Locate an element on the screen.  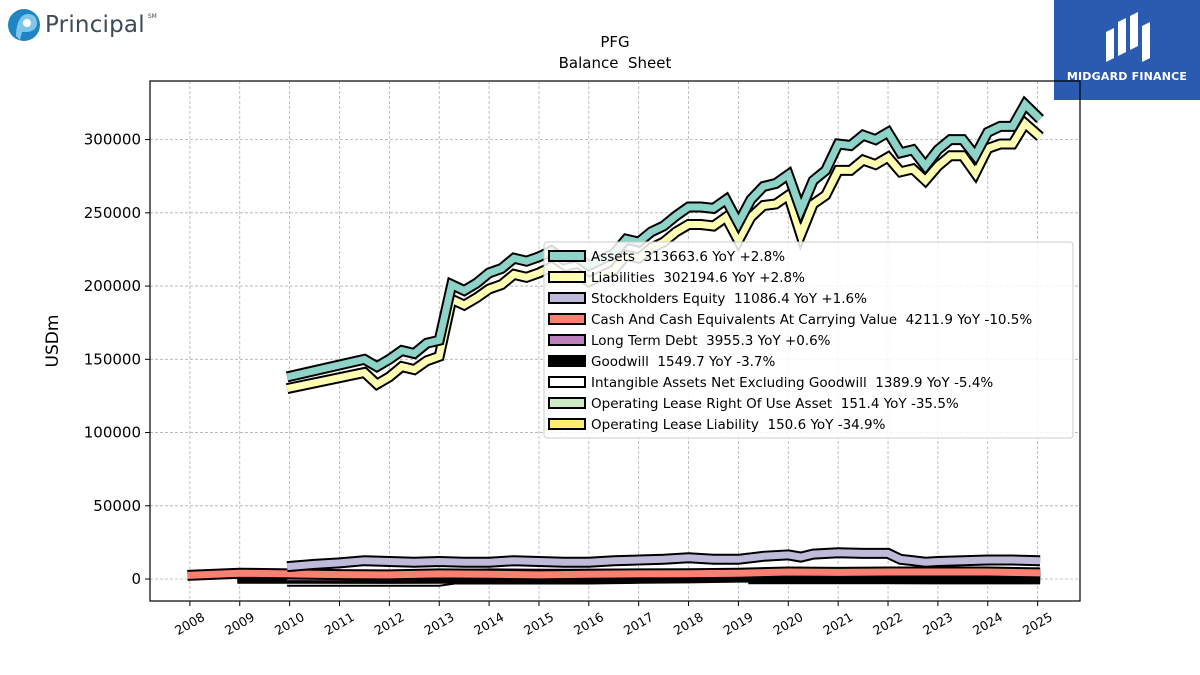
x-tick-label: 2024 is located at coordinates (987, 623).